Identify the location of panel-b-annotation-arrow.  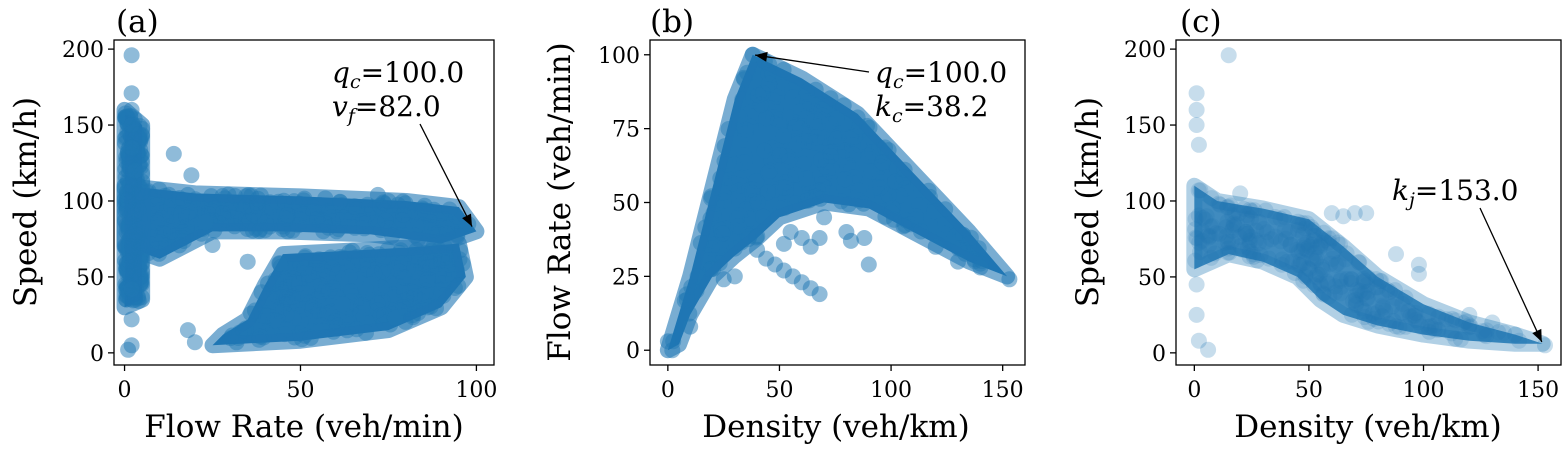
(812, 63).